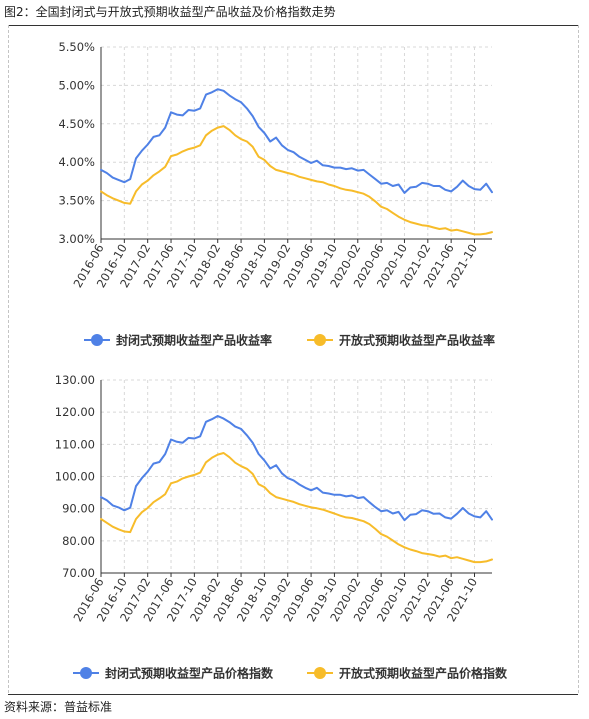 The height and width of the screenshot is (719, 589). I want to click on y-tick-label: 5.00%, so click(76, 85).